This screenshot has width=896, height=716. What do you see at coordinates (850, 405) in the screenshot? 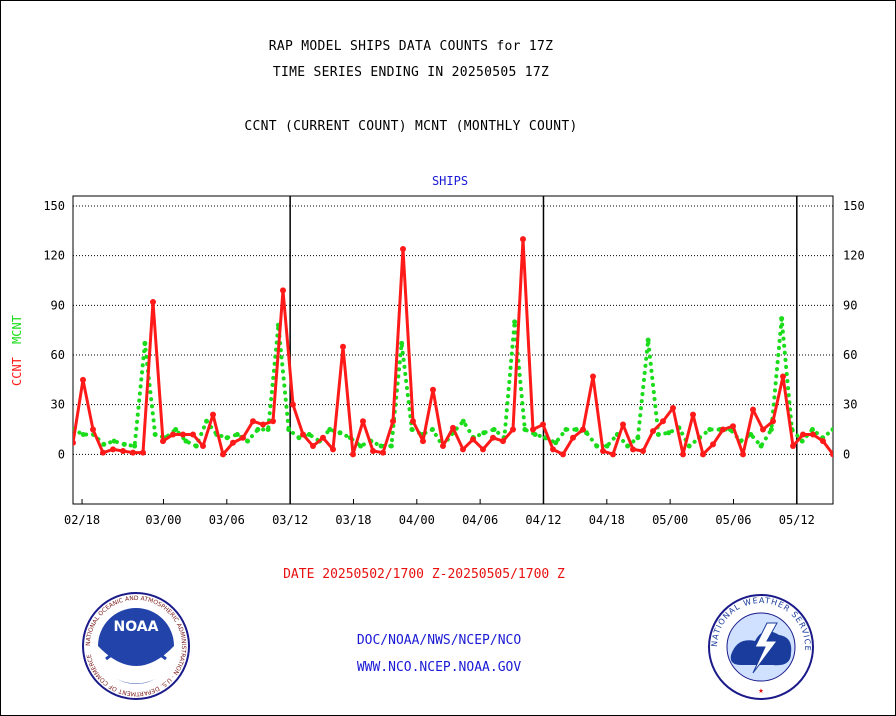
I see `y-tick-label-right: 30` at bounding box center [850, 405].